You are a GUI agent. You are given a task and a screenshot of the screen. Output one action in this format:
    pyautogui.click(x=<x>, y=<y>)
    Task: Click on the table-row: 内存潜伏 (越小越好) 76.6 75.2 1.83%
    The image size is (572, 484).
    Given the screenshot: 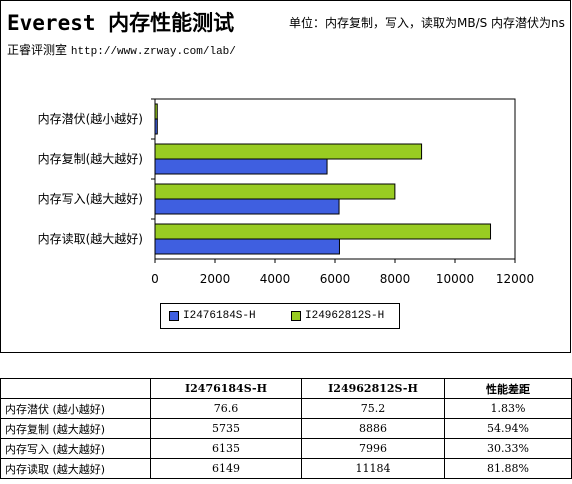 What is the action you would take?
    pyautogui.click(x=286, y=408)
    